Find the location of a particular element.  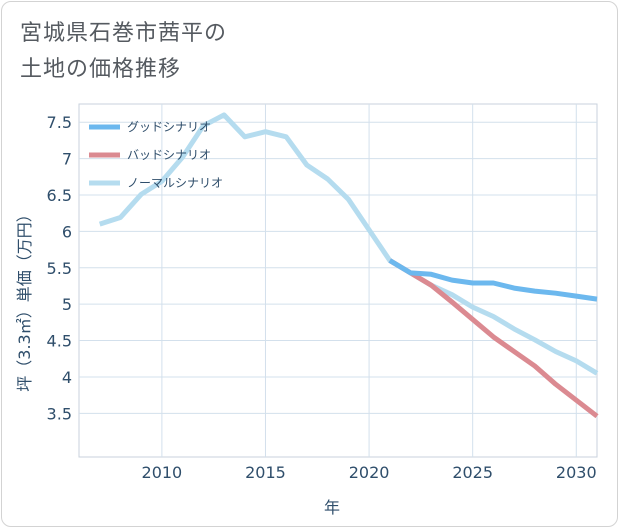

y-tick-label: 7.5 is located at coordinates (59, 122).